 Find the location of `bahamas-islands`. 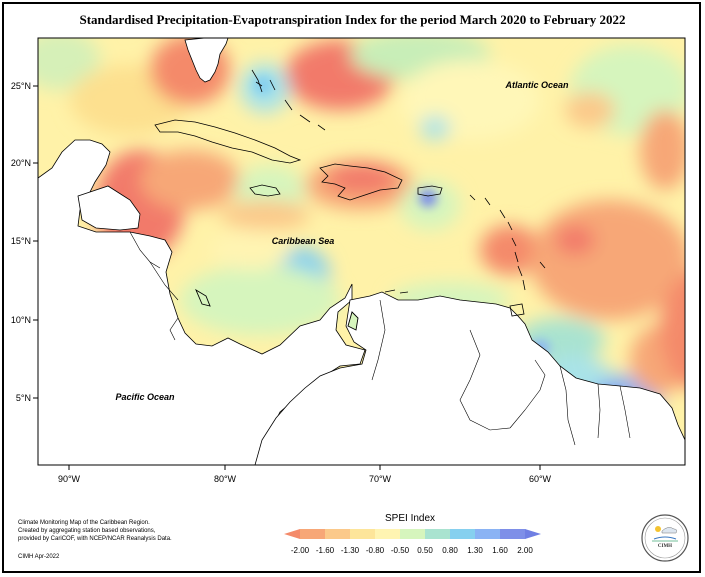

bahamas-islands is located at coordinates (288, 100).